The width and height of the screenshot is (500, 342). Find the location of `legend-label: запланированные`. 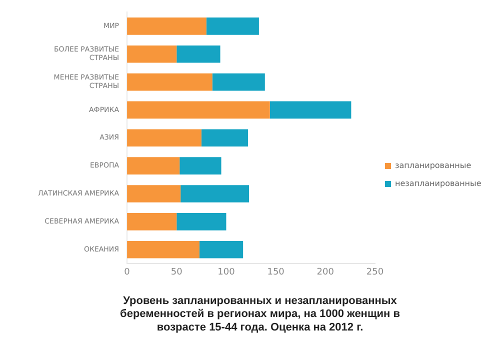

legend-label: запланированные is located at coordinates (433, 165).